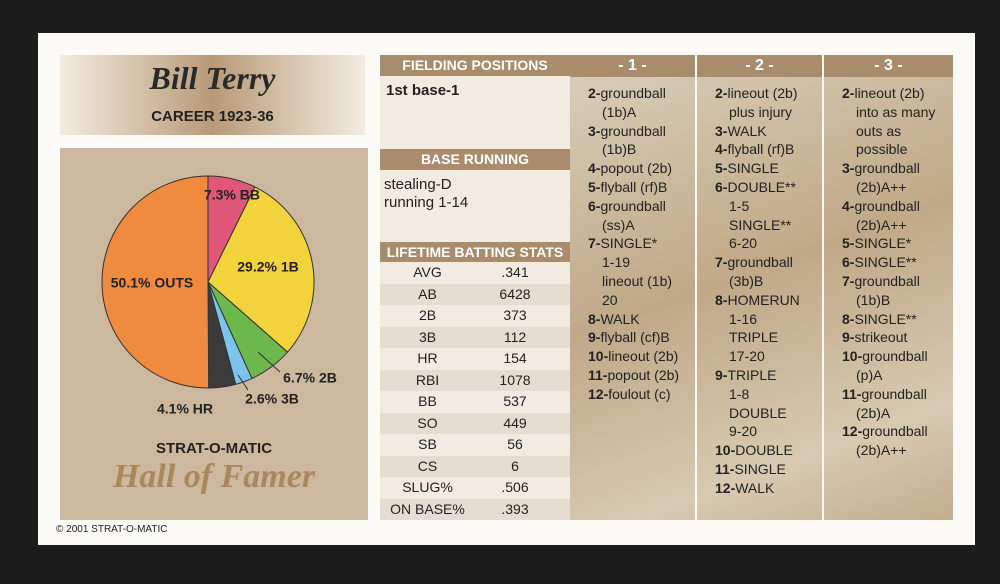  Describe the element at coordinates (754, 450) in the screenshot. I see `result-line: 10-DOUBLE` at that location.